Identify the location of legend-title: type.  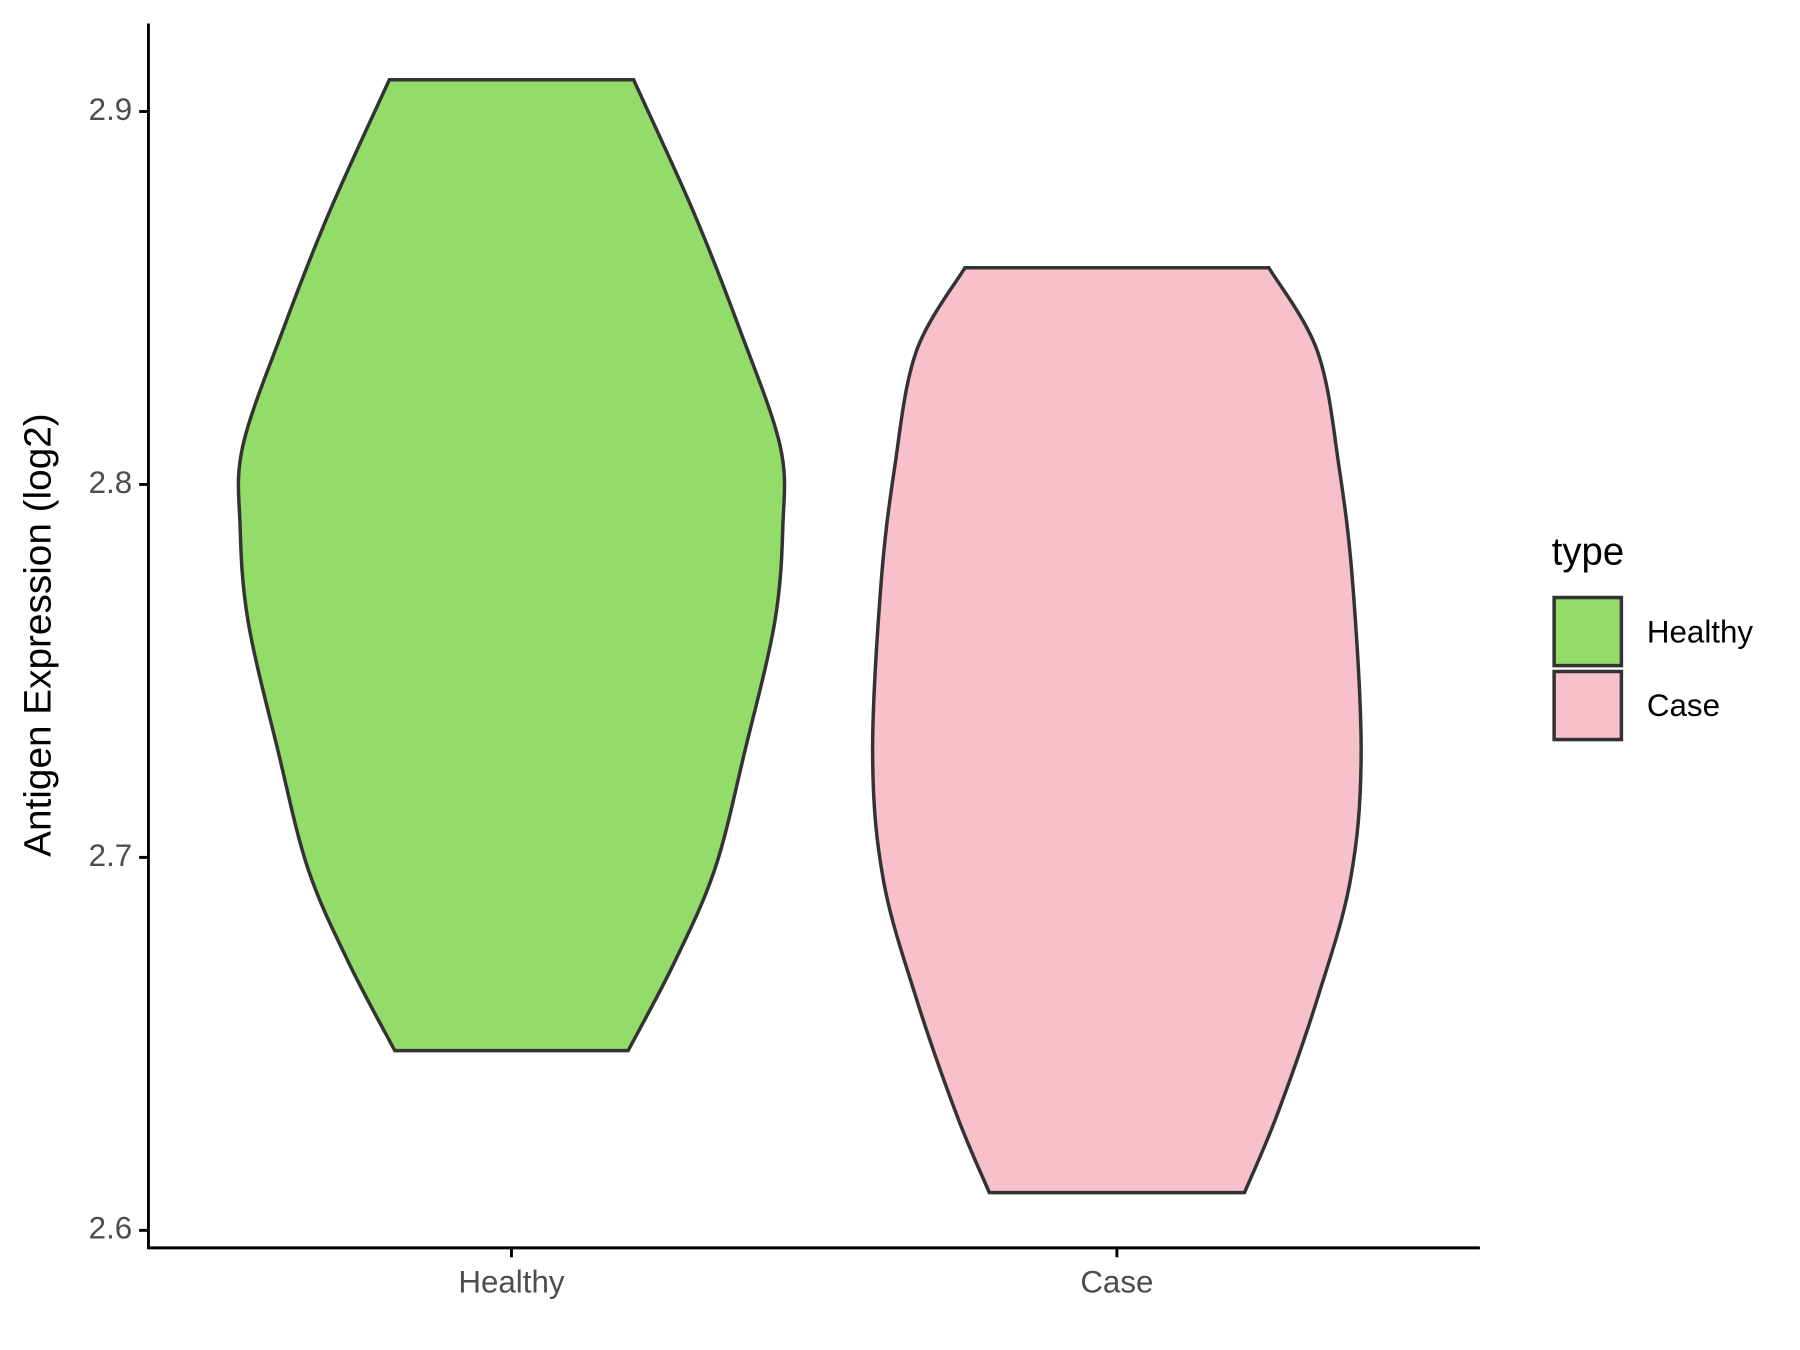
(1588, 551).